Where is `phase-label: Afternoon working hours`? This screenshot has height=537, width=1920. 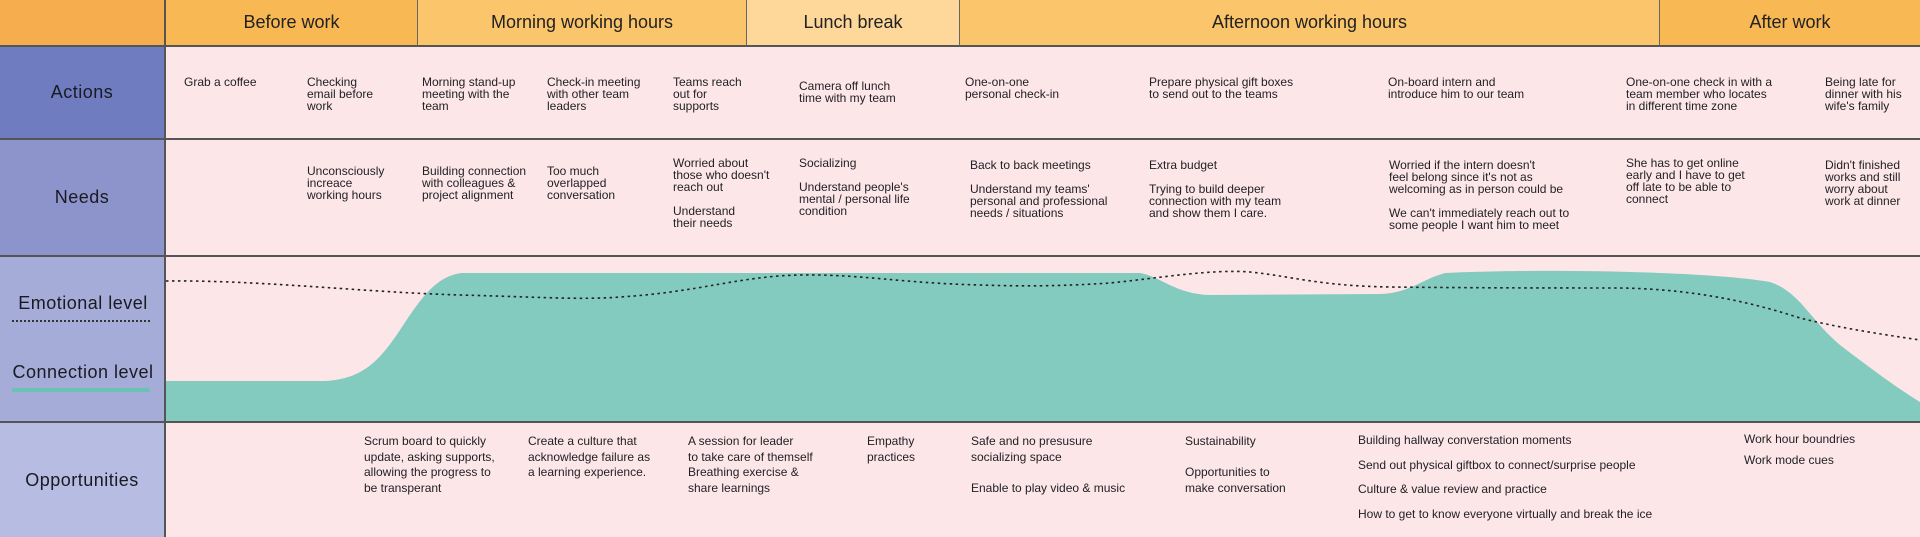 phase-label: Afternoon working hours is located at coordinates (1309, 22).